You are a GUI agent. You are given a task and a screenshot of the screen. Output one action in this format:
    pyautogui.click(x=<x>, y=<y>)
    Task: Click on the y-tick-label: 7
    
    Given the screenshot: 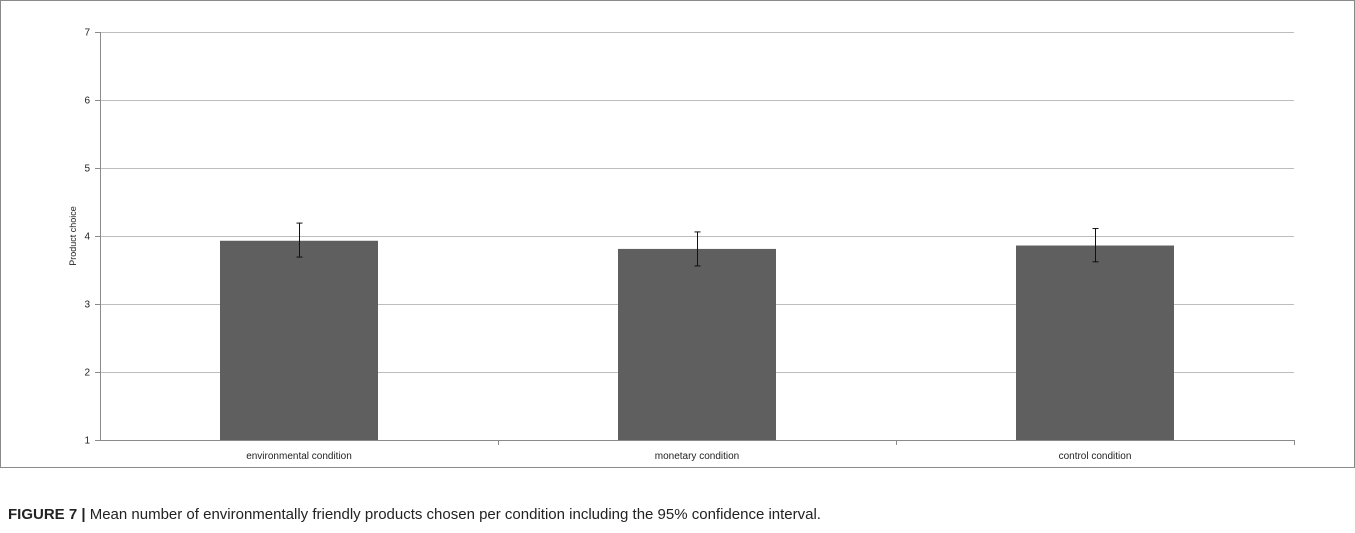 What is the action you would take?
    pyautogui.click(x=87, y=33)
    